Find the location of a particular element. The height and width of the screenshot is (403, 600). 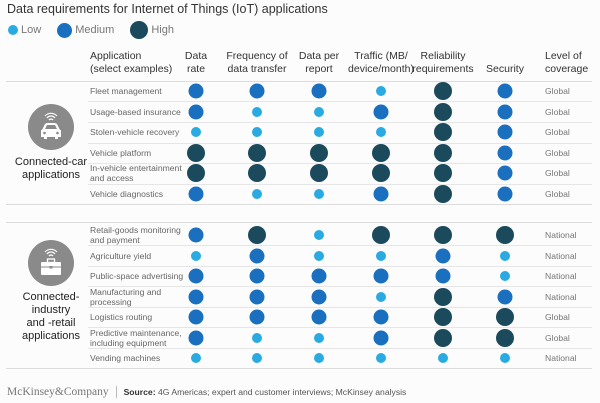

application-name: Stolen-vehicle recovery is located at coordinates (134, 132).